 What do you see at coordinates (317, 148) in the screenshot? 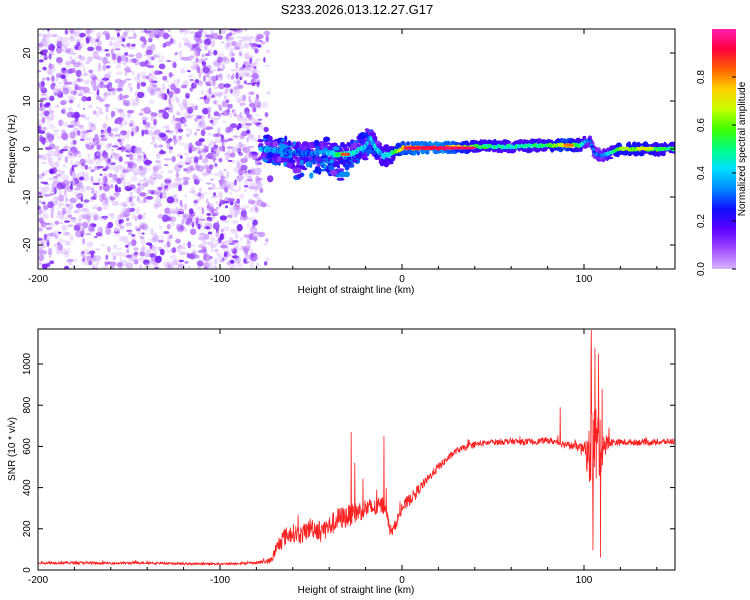
I see `spectrogram-transition-blob` at bounding box center [317, 148].